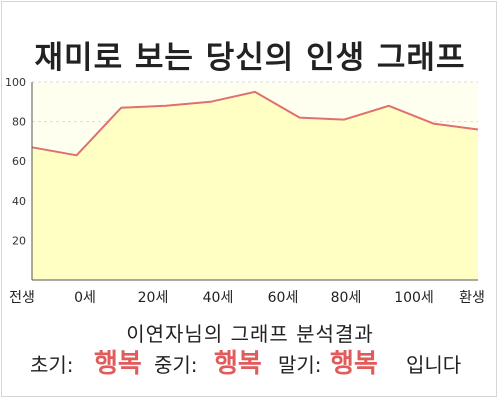  Describe the element at coordinates (300, 365) in the screenshot. I see `late-label: 말기:` at that location.